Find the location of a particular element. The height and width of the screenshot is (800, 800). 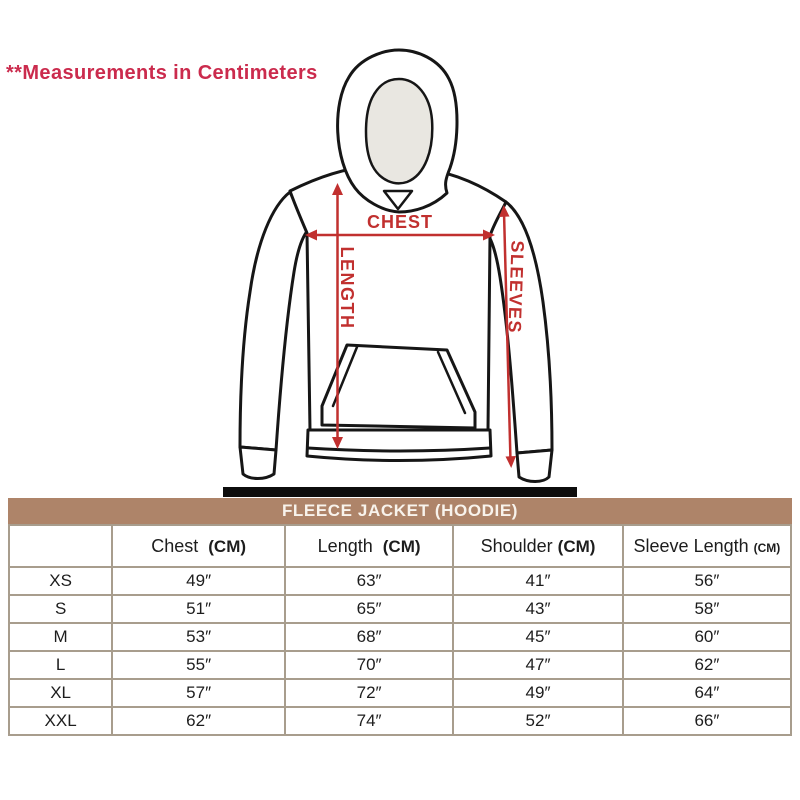

table-row-xl: XL 57″ 72″ 49″ 64″ is located at coordinates (400, 693).